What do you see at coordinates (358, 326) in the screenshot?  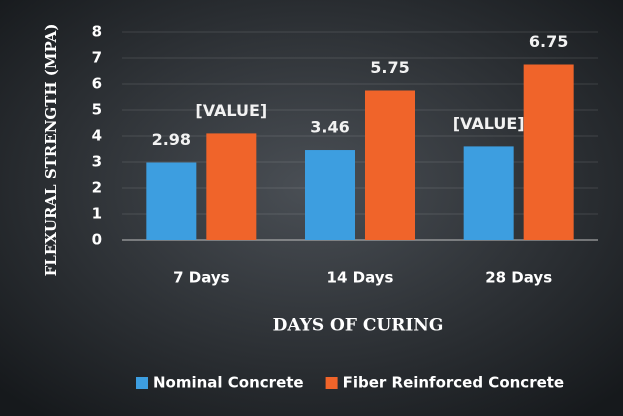 I see `x-axis-label: DAYS OF CURING` at bounding box center [358, 326].